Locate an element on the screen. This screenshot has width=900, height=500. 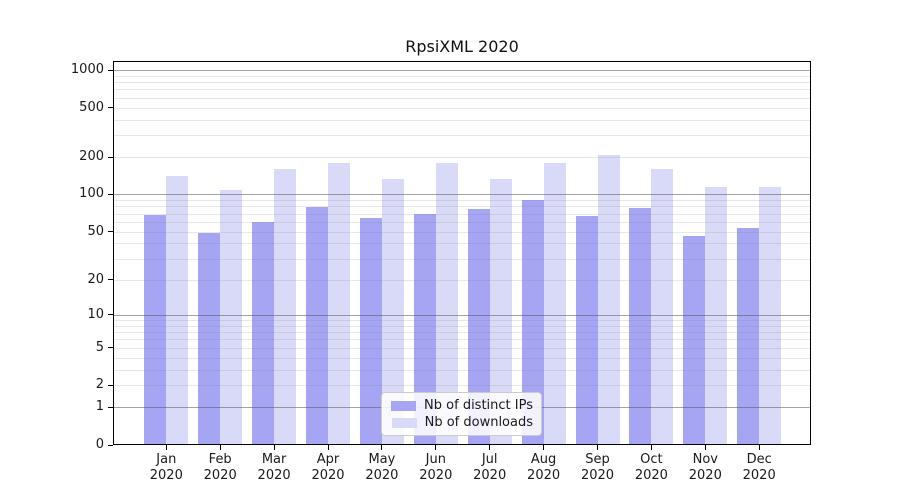
x-tick-label-Apr: Apr 2020 is located at coordinates (328, 467).